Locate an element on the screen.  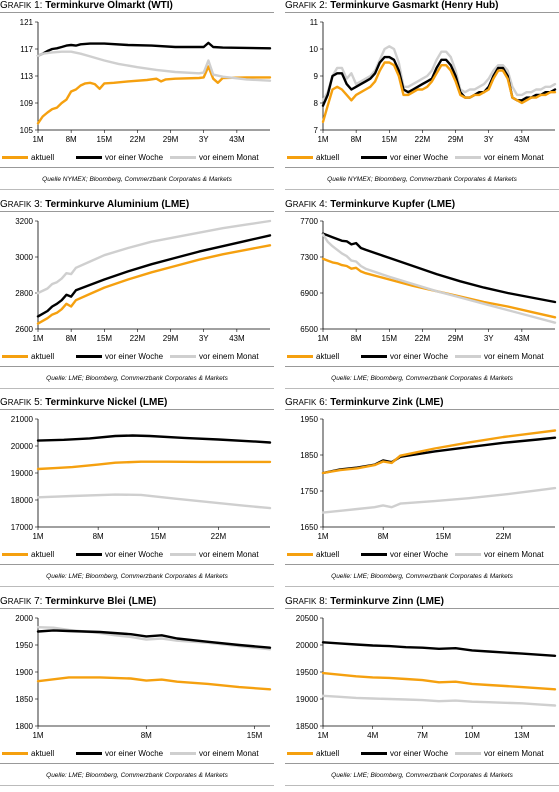
graph-number: 8: is located at coordinates (323, 601).